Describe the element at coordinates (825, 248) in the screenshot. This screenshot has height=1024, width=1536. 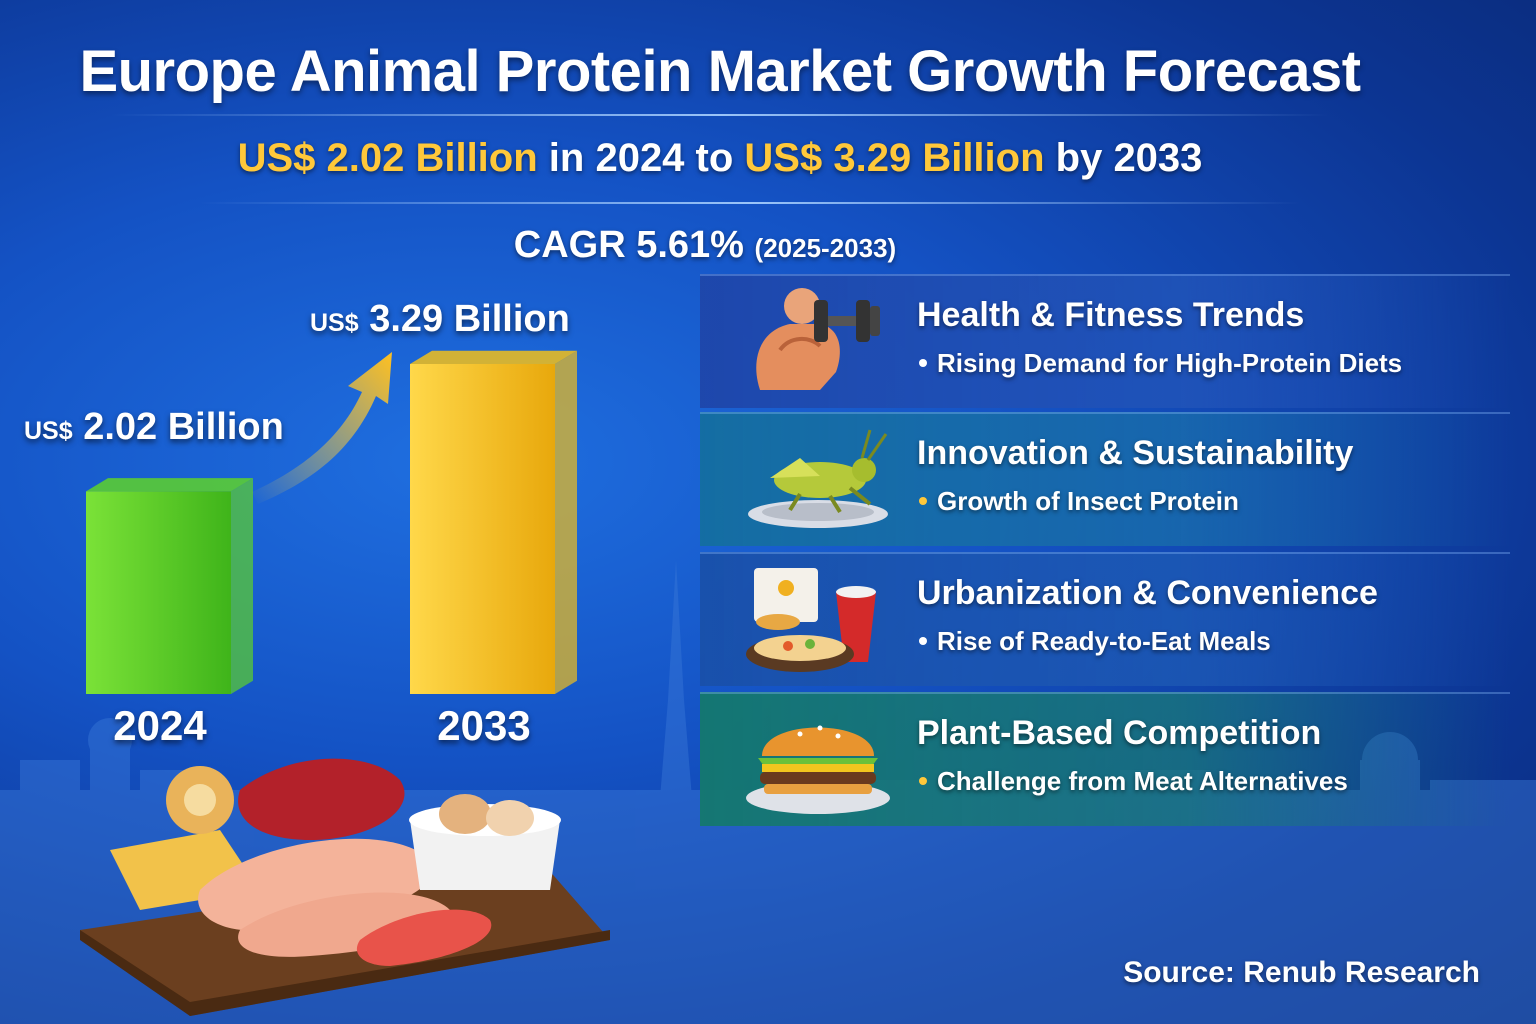
I see `cagr-period: (2025-2033)` at that location.